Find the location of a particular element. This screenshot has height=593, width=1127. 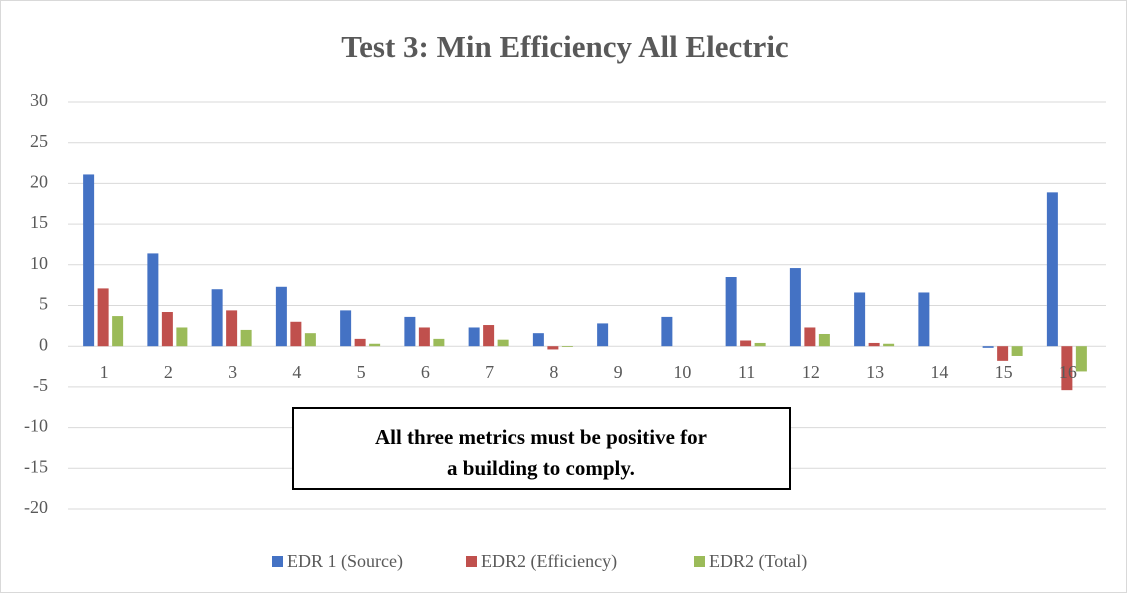

x-tick-label: 5 is located at coordinates (361, 372).